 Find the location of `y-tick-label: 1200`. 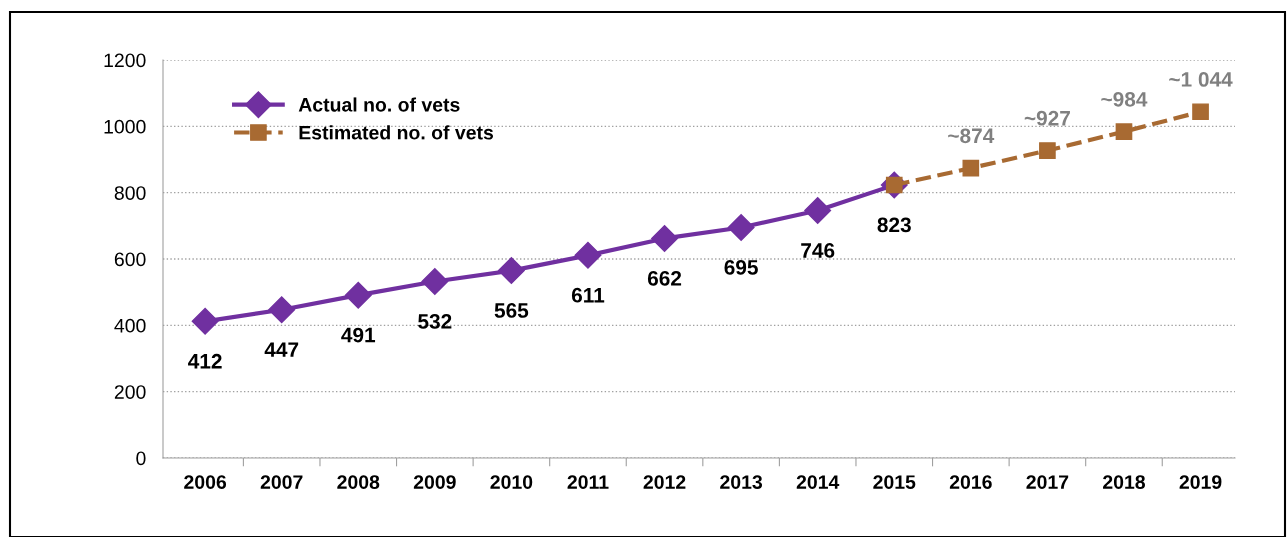

y-tick-label: 1200 is located at coordinates (125, 60).